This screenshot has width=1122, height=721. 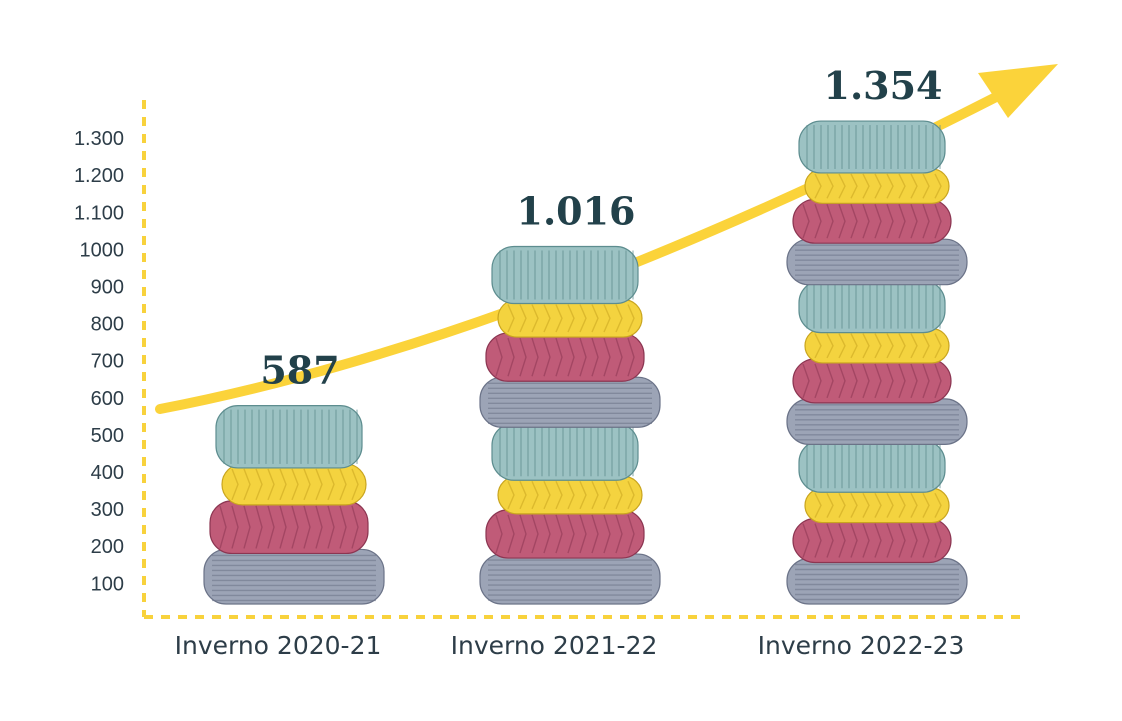 What do you see at coordinates (107, 584) in the screenshot?
I see `y-tick-label: 100` at bounding box center [107, 584].